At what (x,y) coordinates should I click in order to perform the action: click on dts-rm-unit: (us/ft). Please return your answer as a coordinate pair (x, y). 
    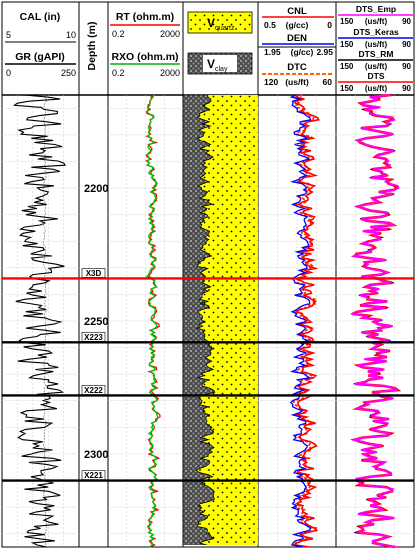
    Looking at the image, I should click on (376, 66).